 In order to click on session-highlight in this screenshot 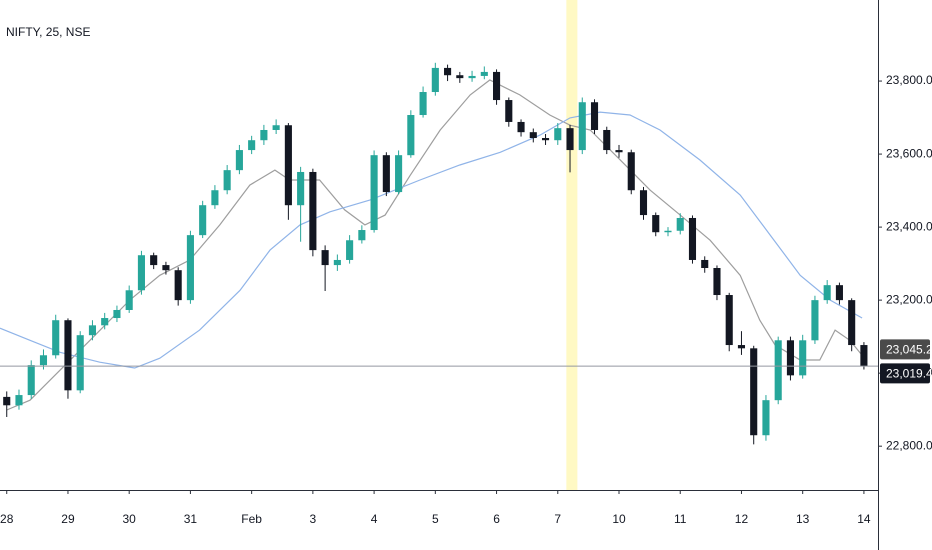, I will do `click(572, 245)`.